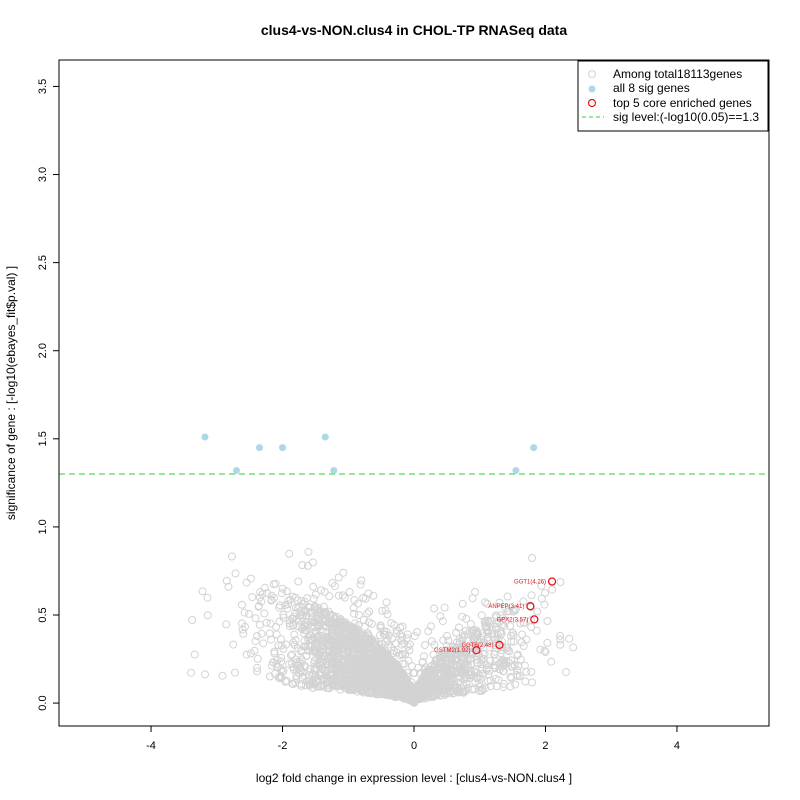  I want to click on y-tick-label: 3.5, so click(43, 86).